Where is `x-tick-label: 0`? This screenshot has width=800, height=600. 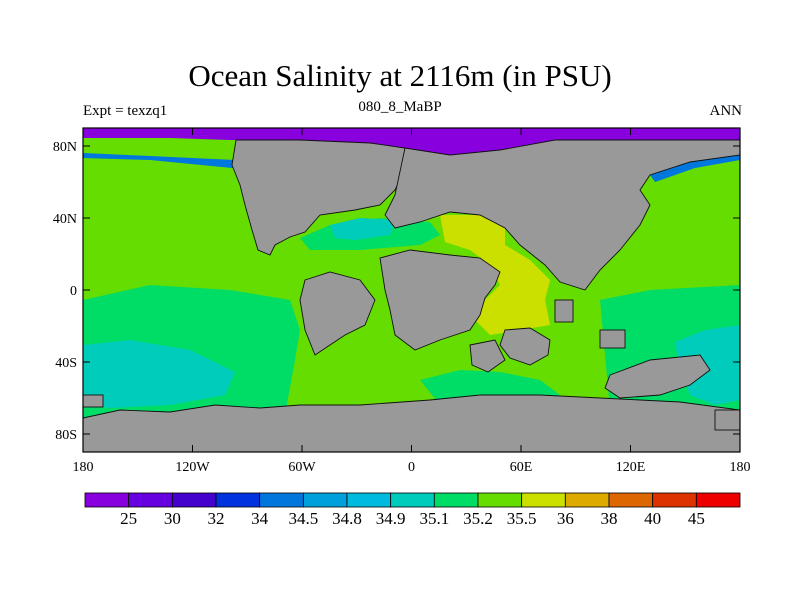 x-tick-label: 0 is located at coordinates (411, 467).